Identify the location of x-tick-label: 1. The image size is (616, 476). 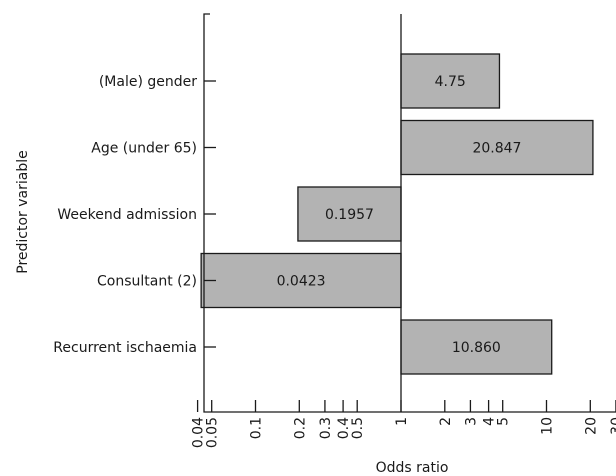
(402, 421).